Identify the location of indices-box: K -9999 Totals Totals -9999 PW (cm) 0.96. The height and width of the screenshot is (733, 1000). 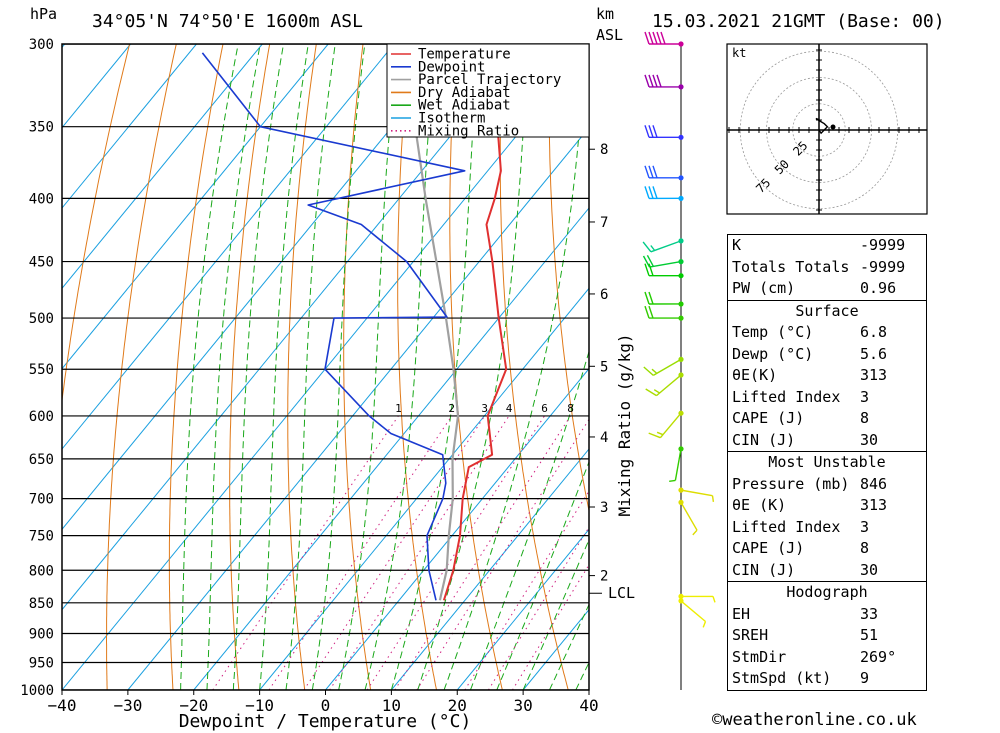
(827, 267).